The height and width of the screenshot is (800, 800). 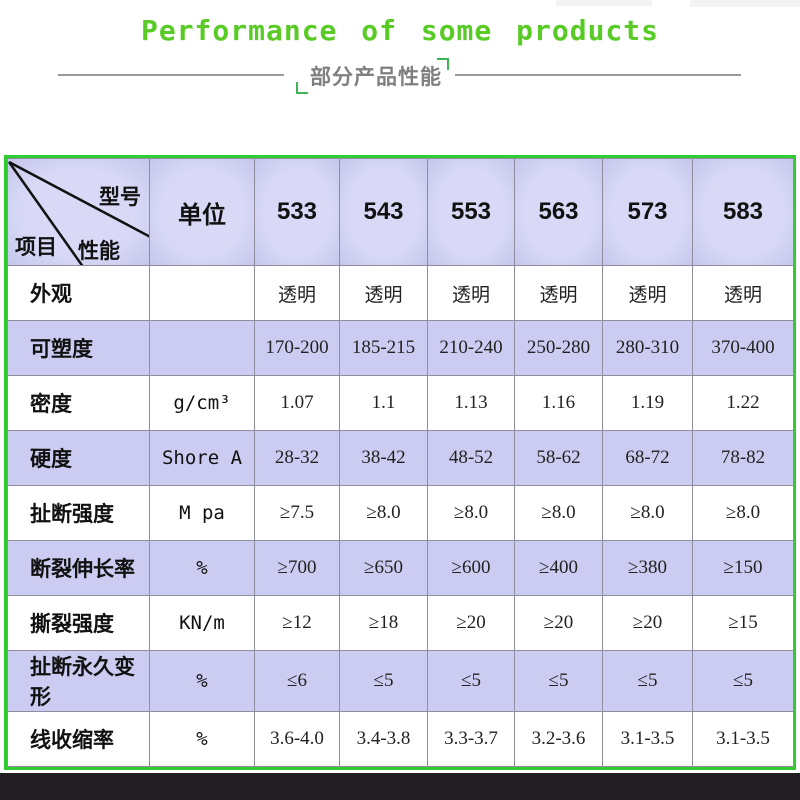 What do you see at coordinates (743, 348) in the screenshot?
I see `cell-value: 370-400` at bounding box center [743, 348].